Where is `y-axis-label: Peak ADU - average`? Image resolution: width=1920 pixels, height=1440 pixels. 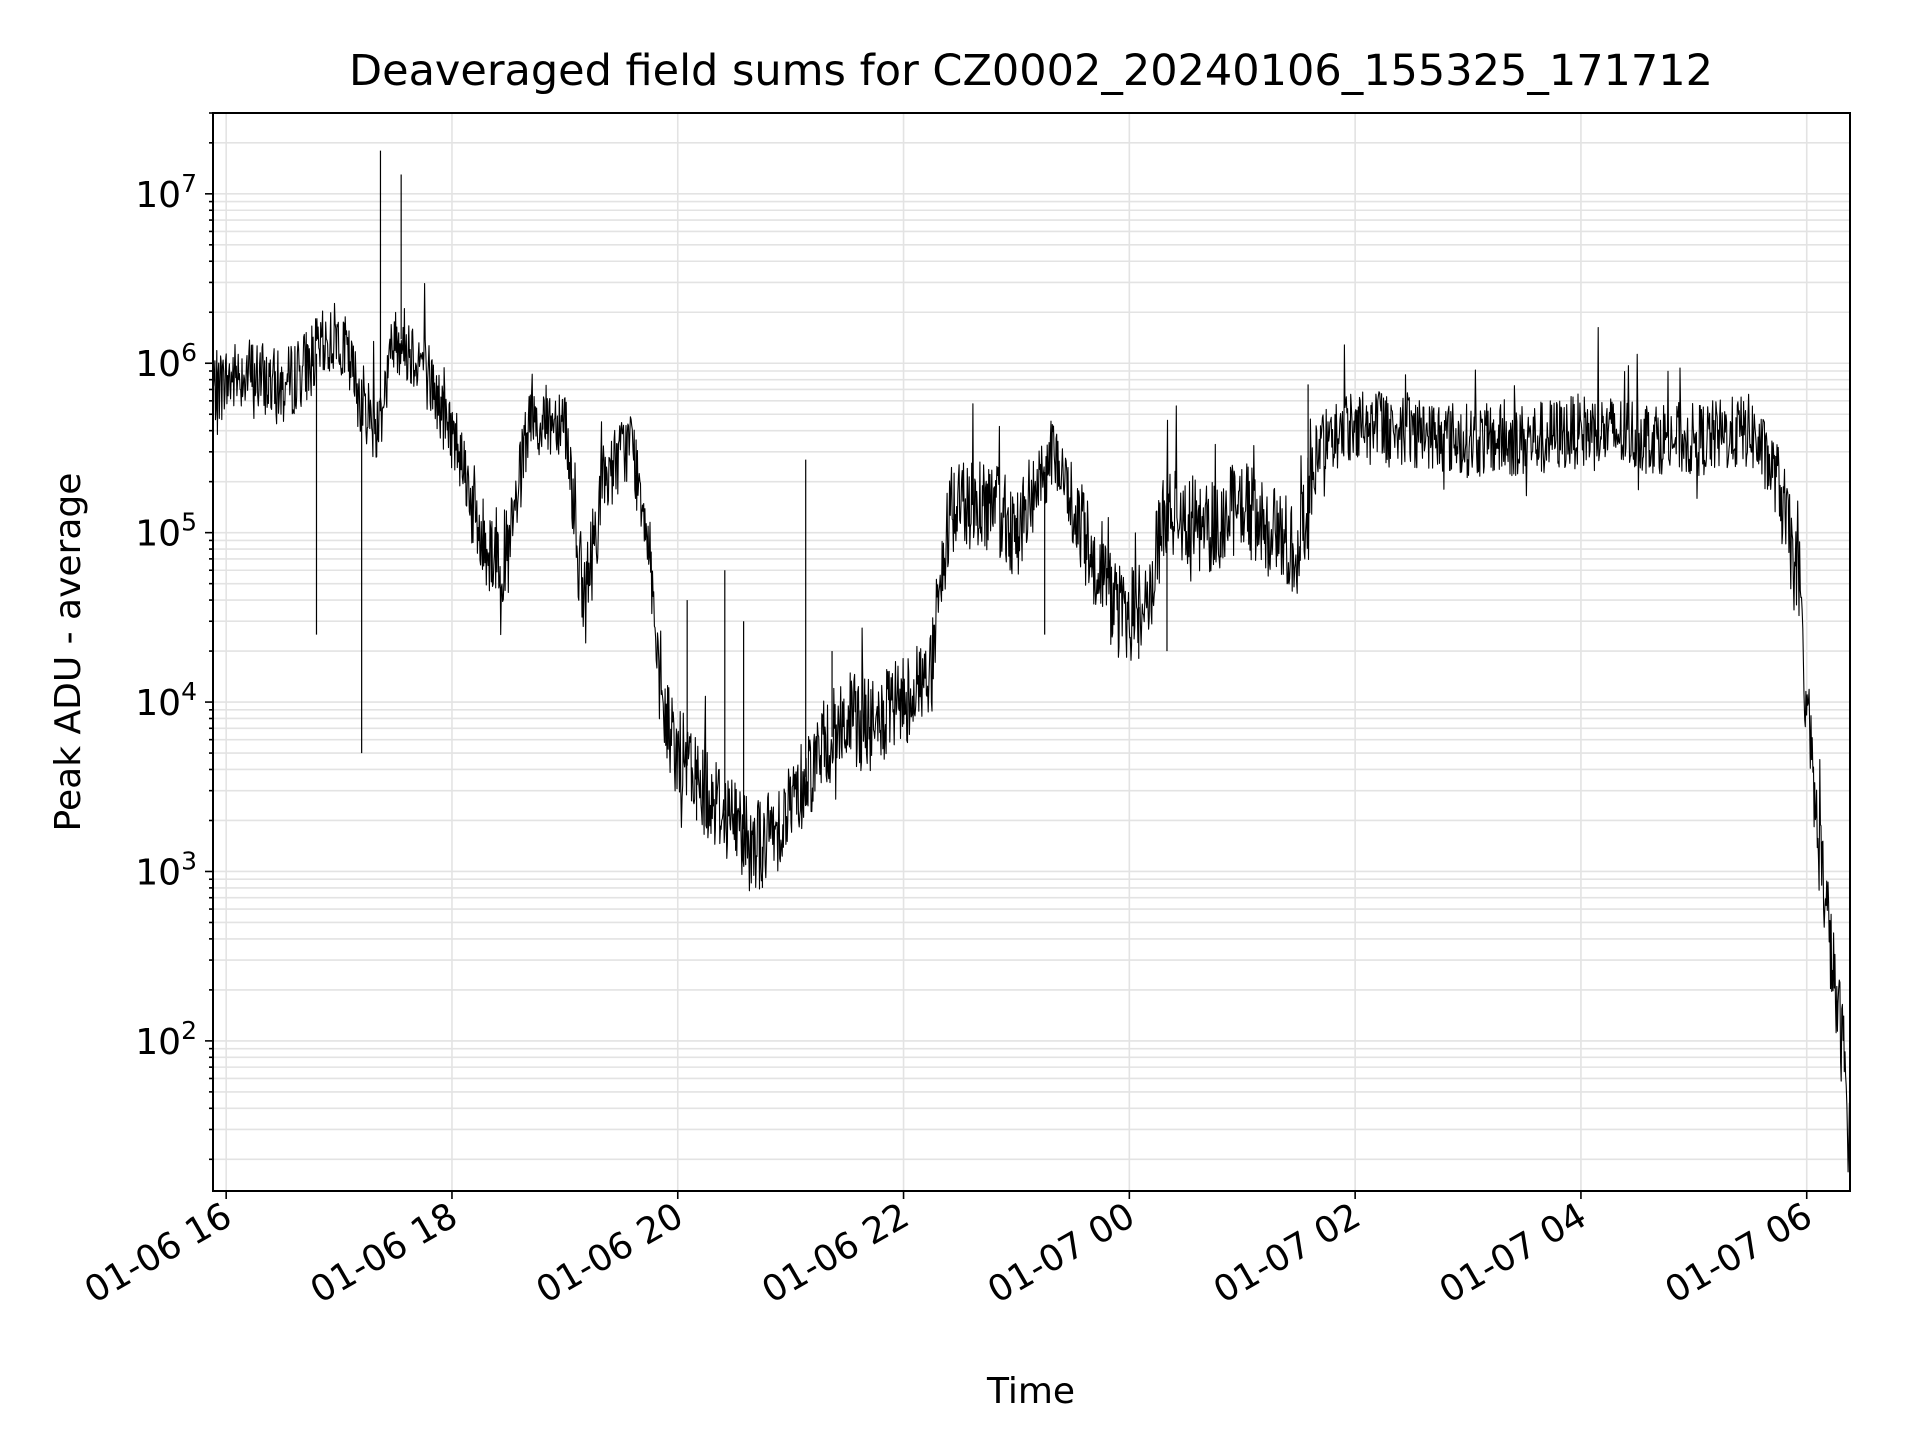 y-axis-label: Peak ADU - average is located at coordinates (68, 652).